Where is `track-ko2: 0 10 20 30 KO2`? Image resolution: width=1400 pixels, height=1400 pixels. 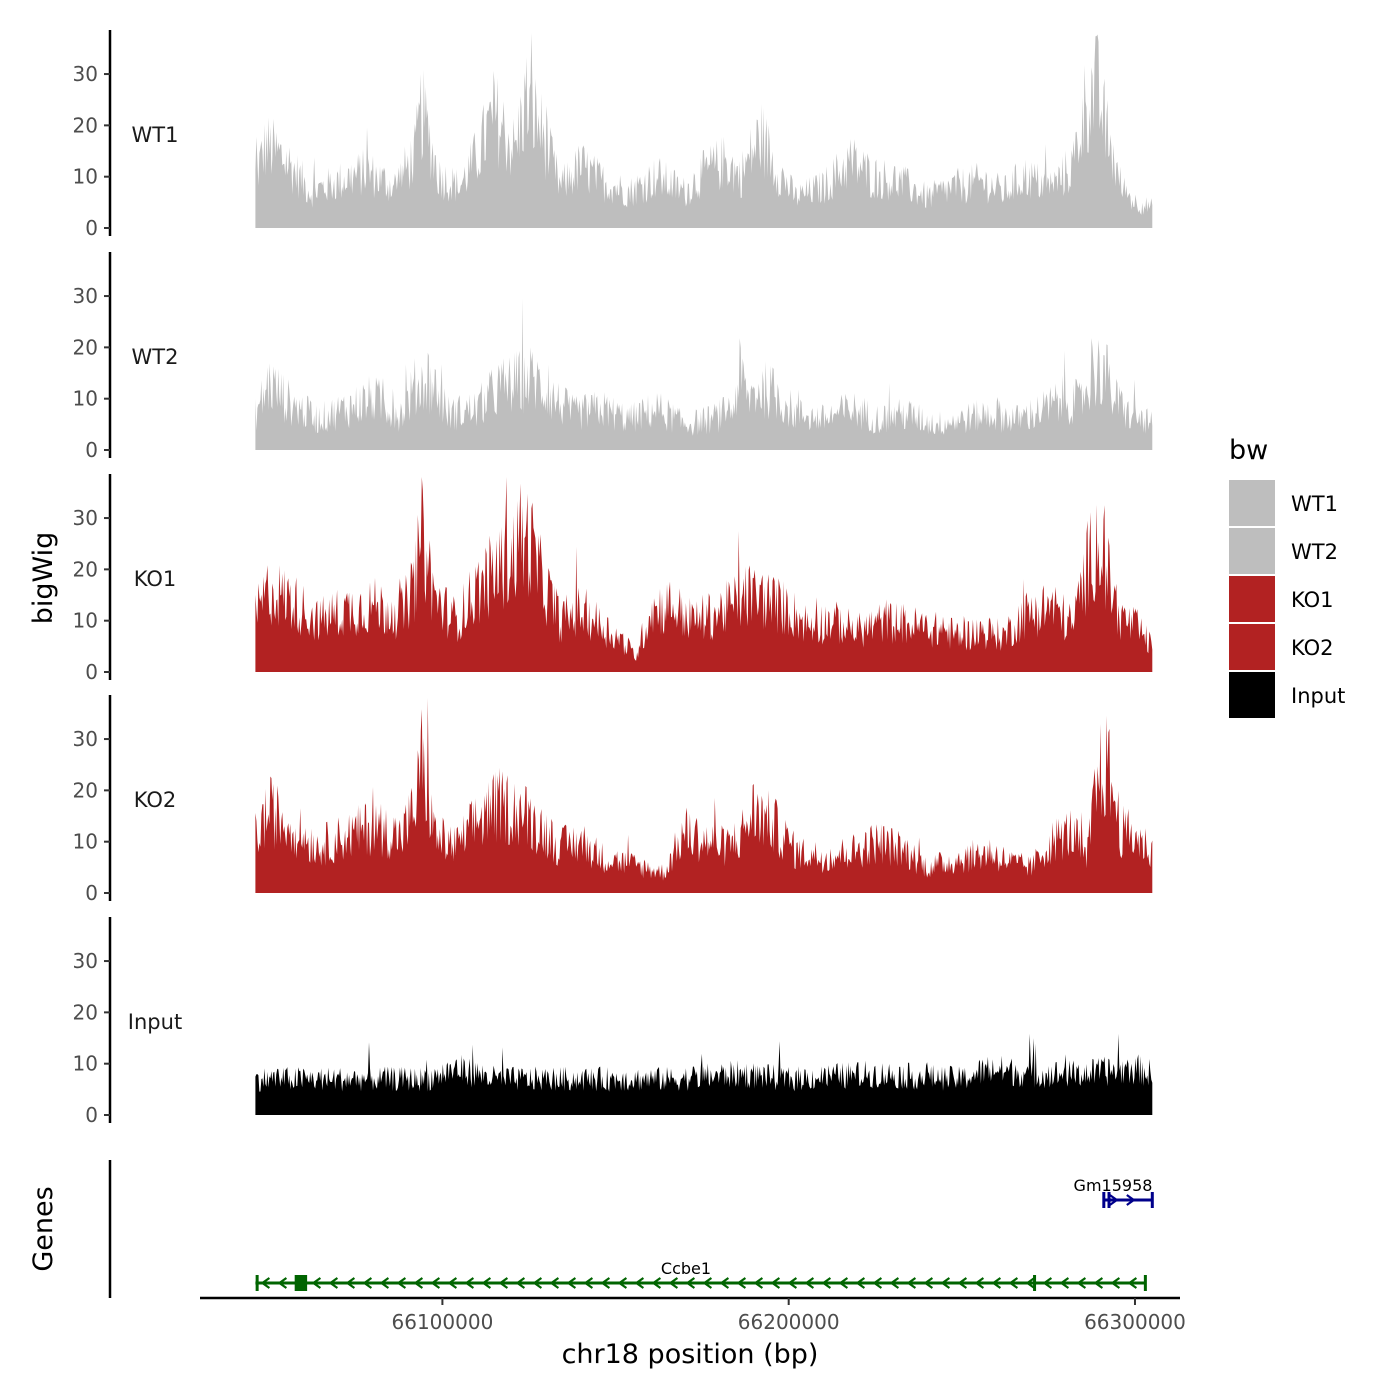 track-ko2: 0 10 20 30 KO2 is located at coordinates (613, 800).